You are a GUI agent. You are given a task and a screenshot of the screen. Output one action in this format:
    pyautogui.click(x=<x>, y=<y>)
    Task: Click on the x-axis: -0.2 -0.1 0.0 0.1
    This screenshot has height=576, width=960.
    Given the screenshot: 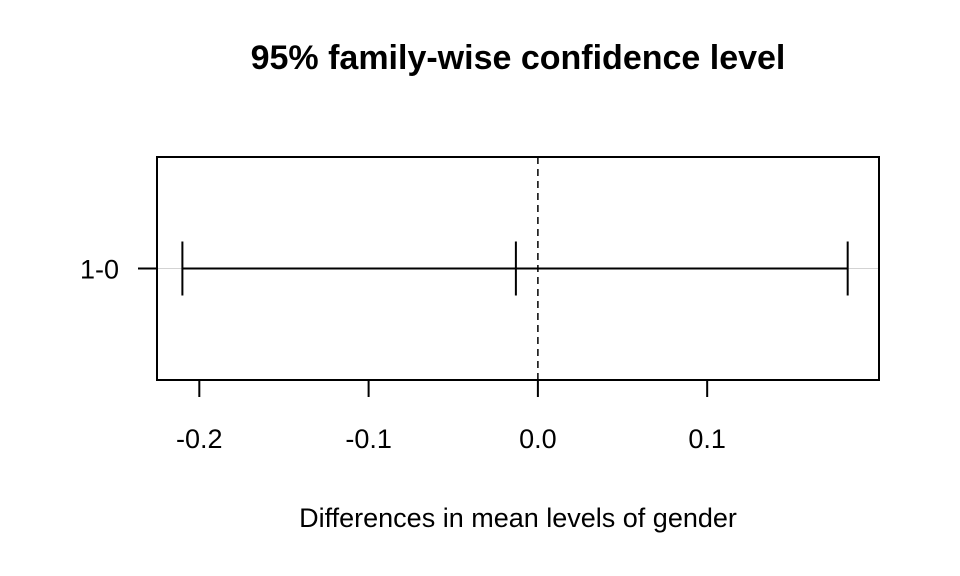 What is the action you would take?
    pyautogui.click(x=451, y=416)
    